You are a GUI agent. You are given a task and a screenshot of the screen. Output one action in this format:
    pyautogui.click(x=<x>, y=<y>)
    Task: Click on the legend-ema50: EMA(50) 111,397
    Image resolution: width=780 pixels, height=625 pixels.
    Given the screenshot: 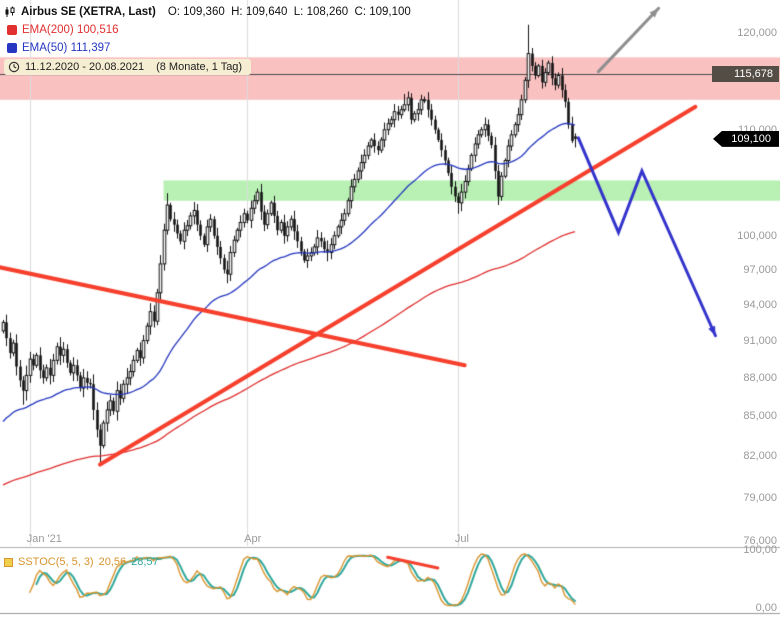 What is the action you would take?
    pyautogui.click(x=207, y=47)
    